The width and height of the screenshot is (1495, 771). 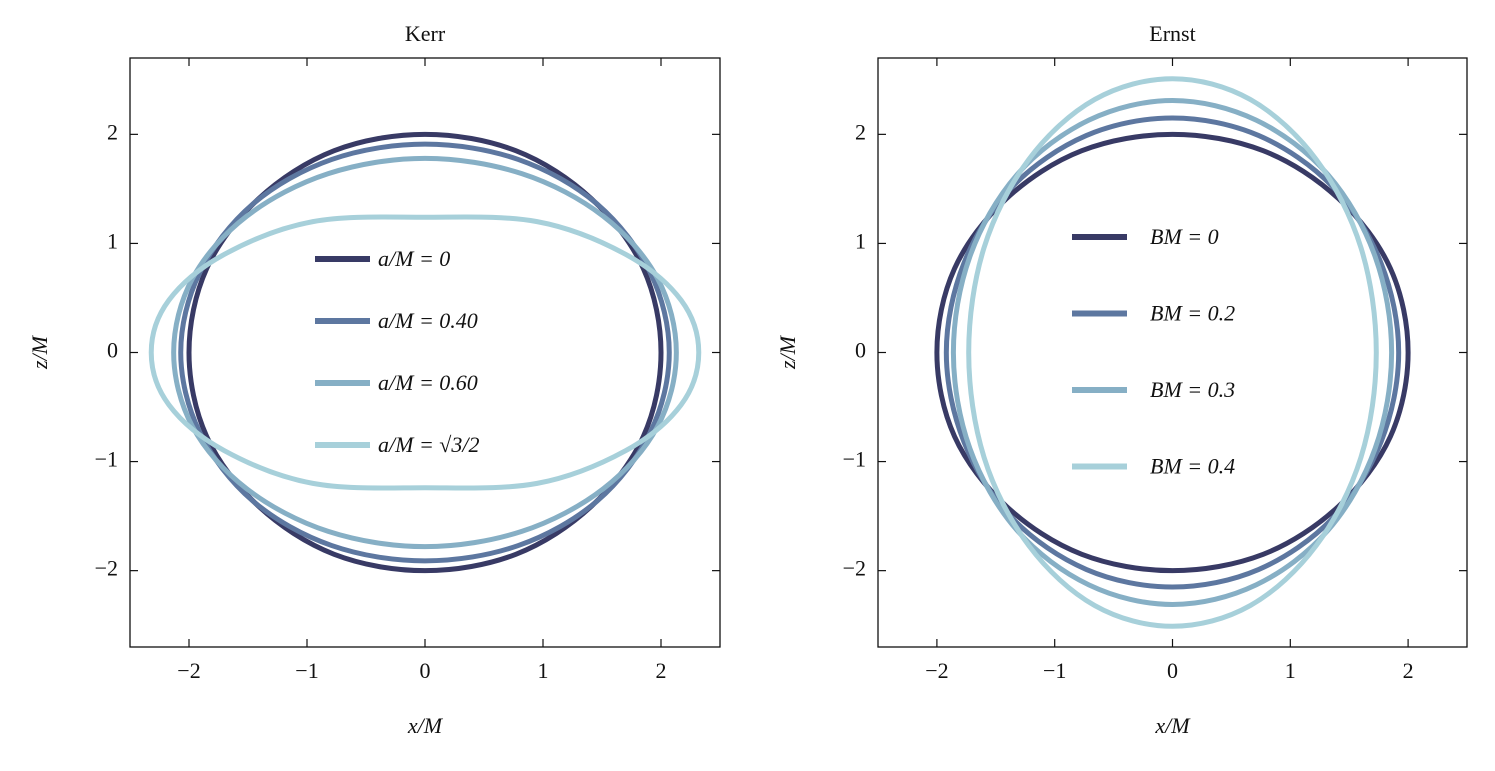 What do you see at coordinates (428, 444) in the screenshot?
I see `legend-label: a/M = √3/2` at bounding box center [428, 444].